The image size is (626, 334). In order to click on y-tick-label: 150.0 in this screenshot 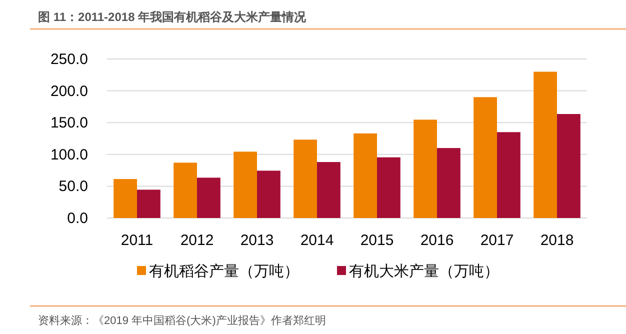, I will do `click(69, 123)`.